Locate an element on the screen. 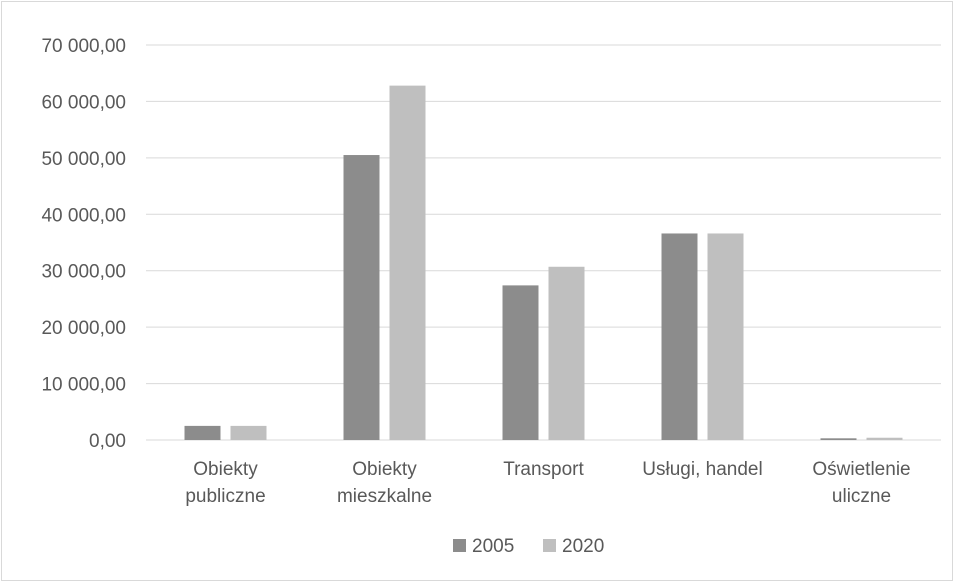 The image size is (957, 584). legend-swatch-2020 is located at coordinates (549, 545).